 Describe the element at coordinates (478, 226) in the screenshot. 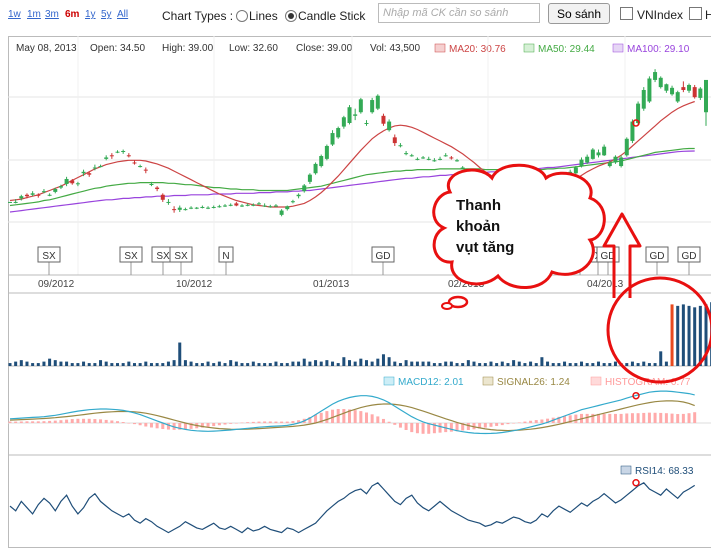

I see `annotation-text-line-2: khoản` at that location.